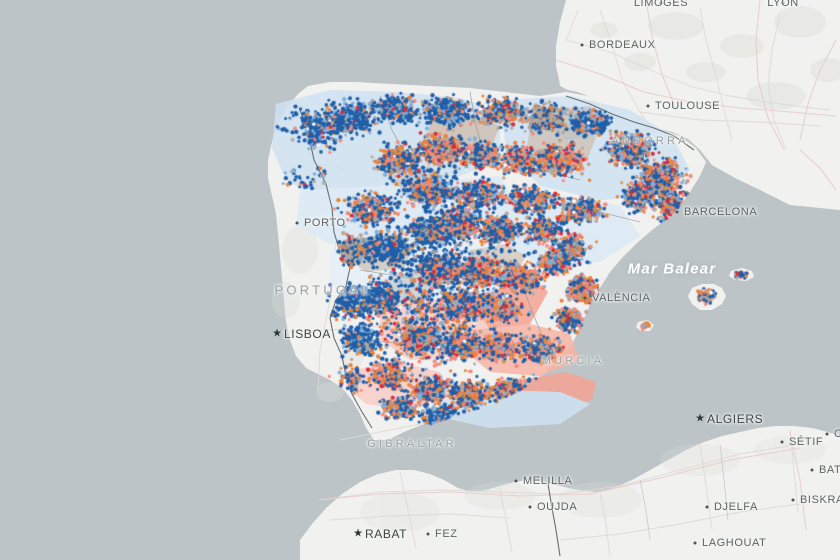 The width and height of the screenshot is (840, 560). What do you see at coordinates (428, 534) in the screenshot?
I see `city-dot-icon-fez` at bounding box center [428, 534].